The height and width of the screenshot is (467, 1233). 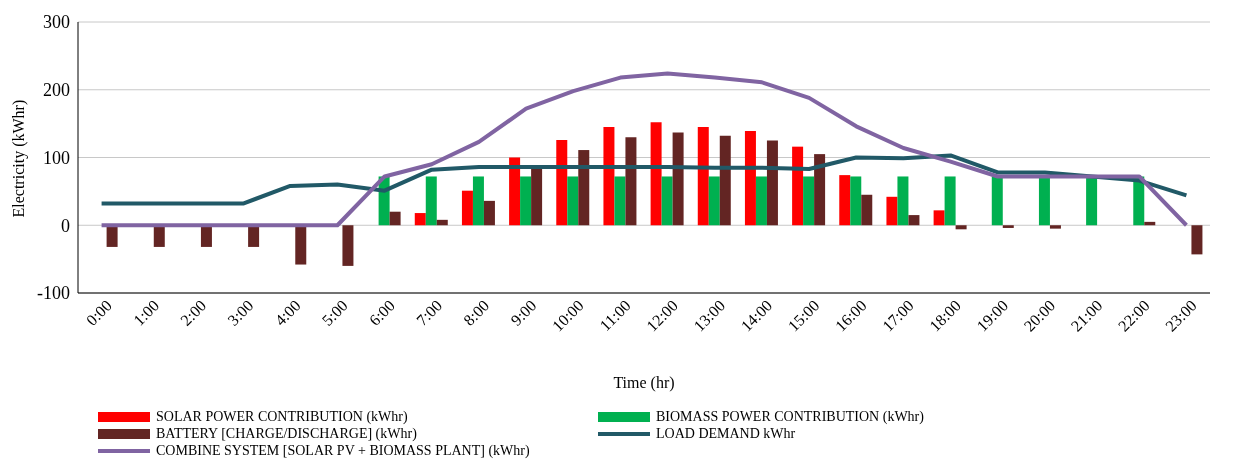 I want to click on legend-label: BATTERY [CHARGE/DISCHARGE] (kWhr), so click(x=286, y=433).